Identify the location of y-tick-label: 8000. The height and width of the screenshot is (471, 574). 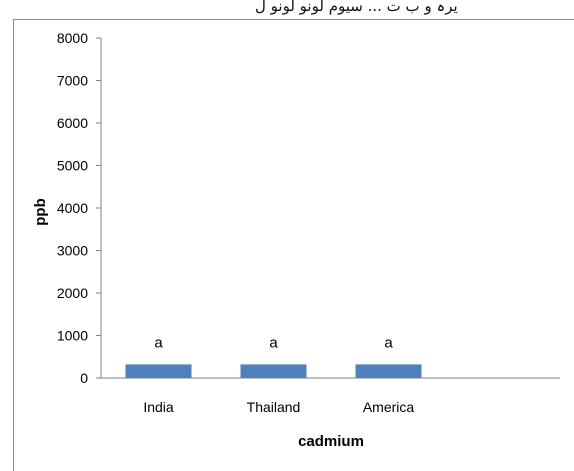
(72, 38).